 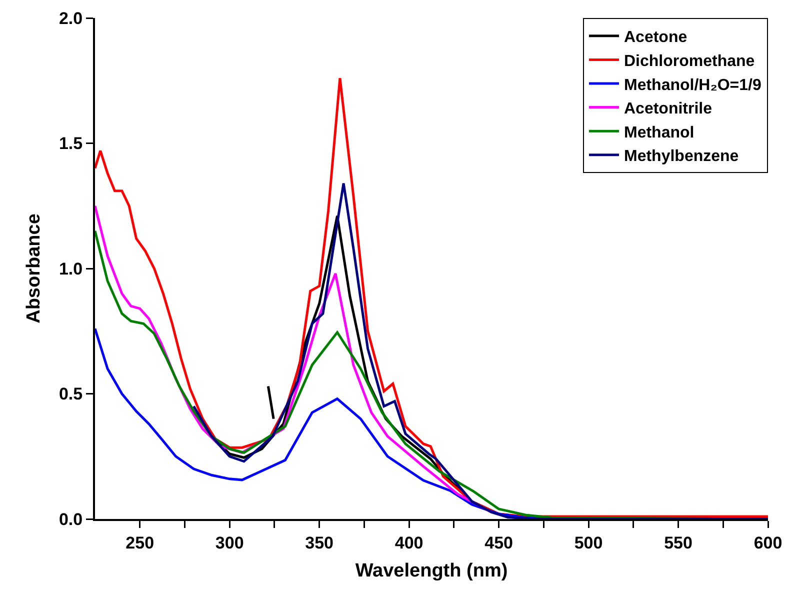 I want to click on legend-label: Methanol/H₂O=1/9, so click(x=693, y=85).